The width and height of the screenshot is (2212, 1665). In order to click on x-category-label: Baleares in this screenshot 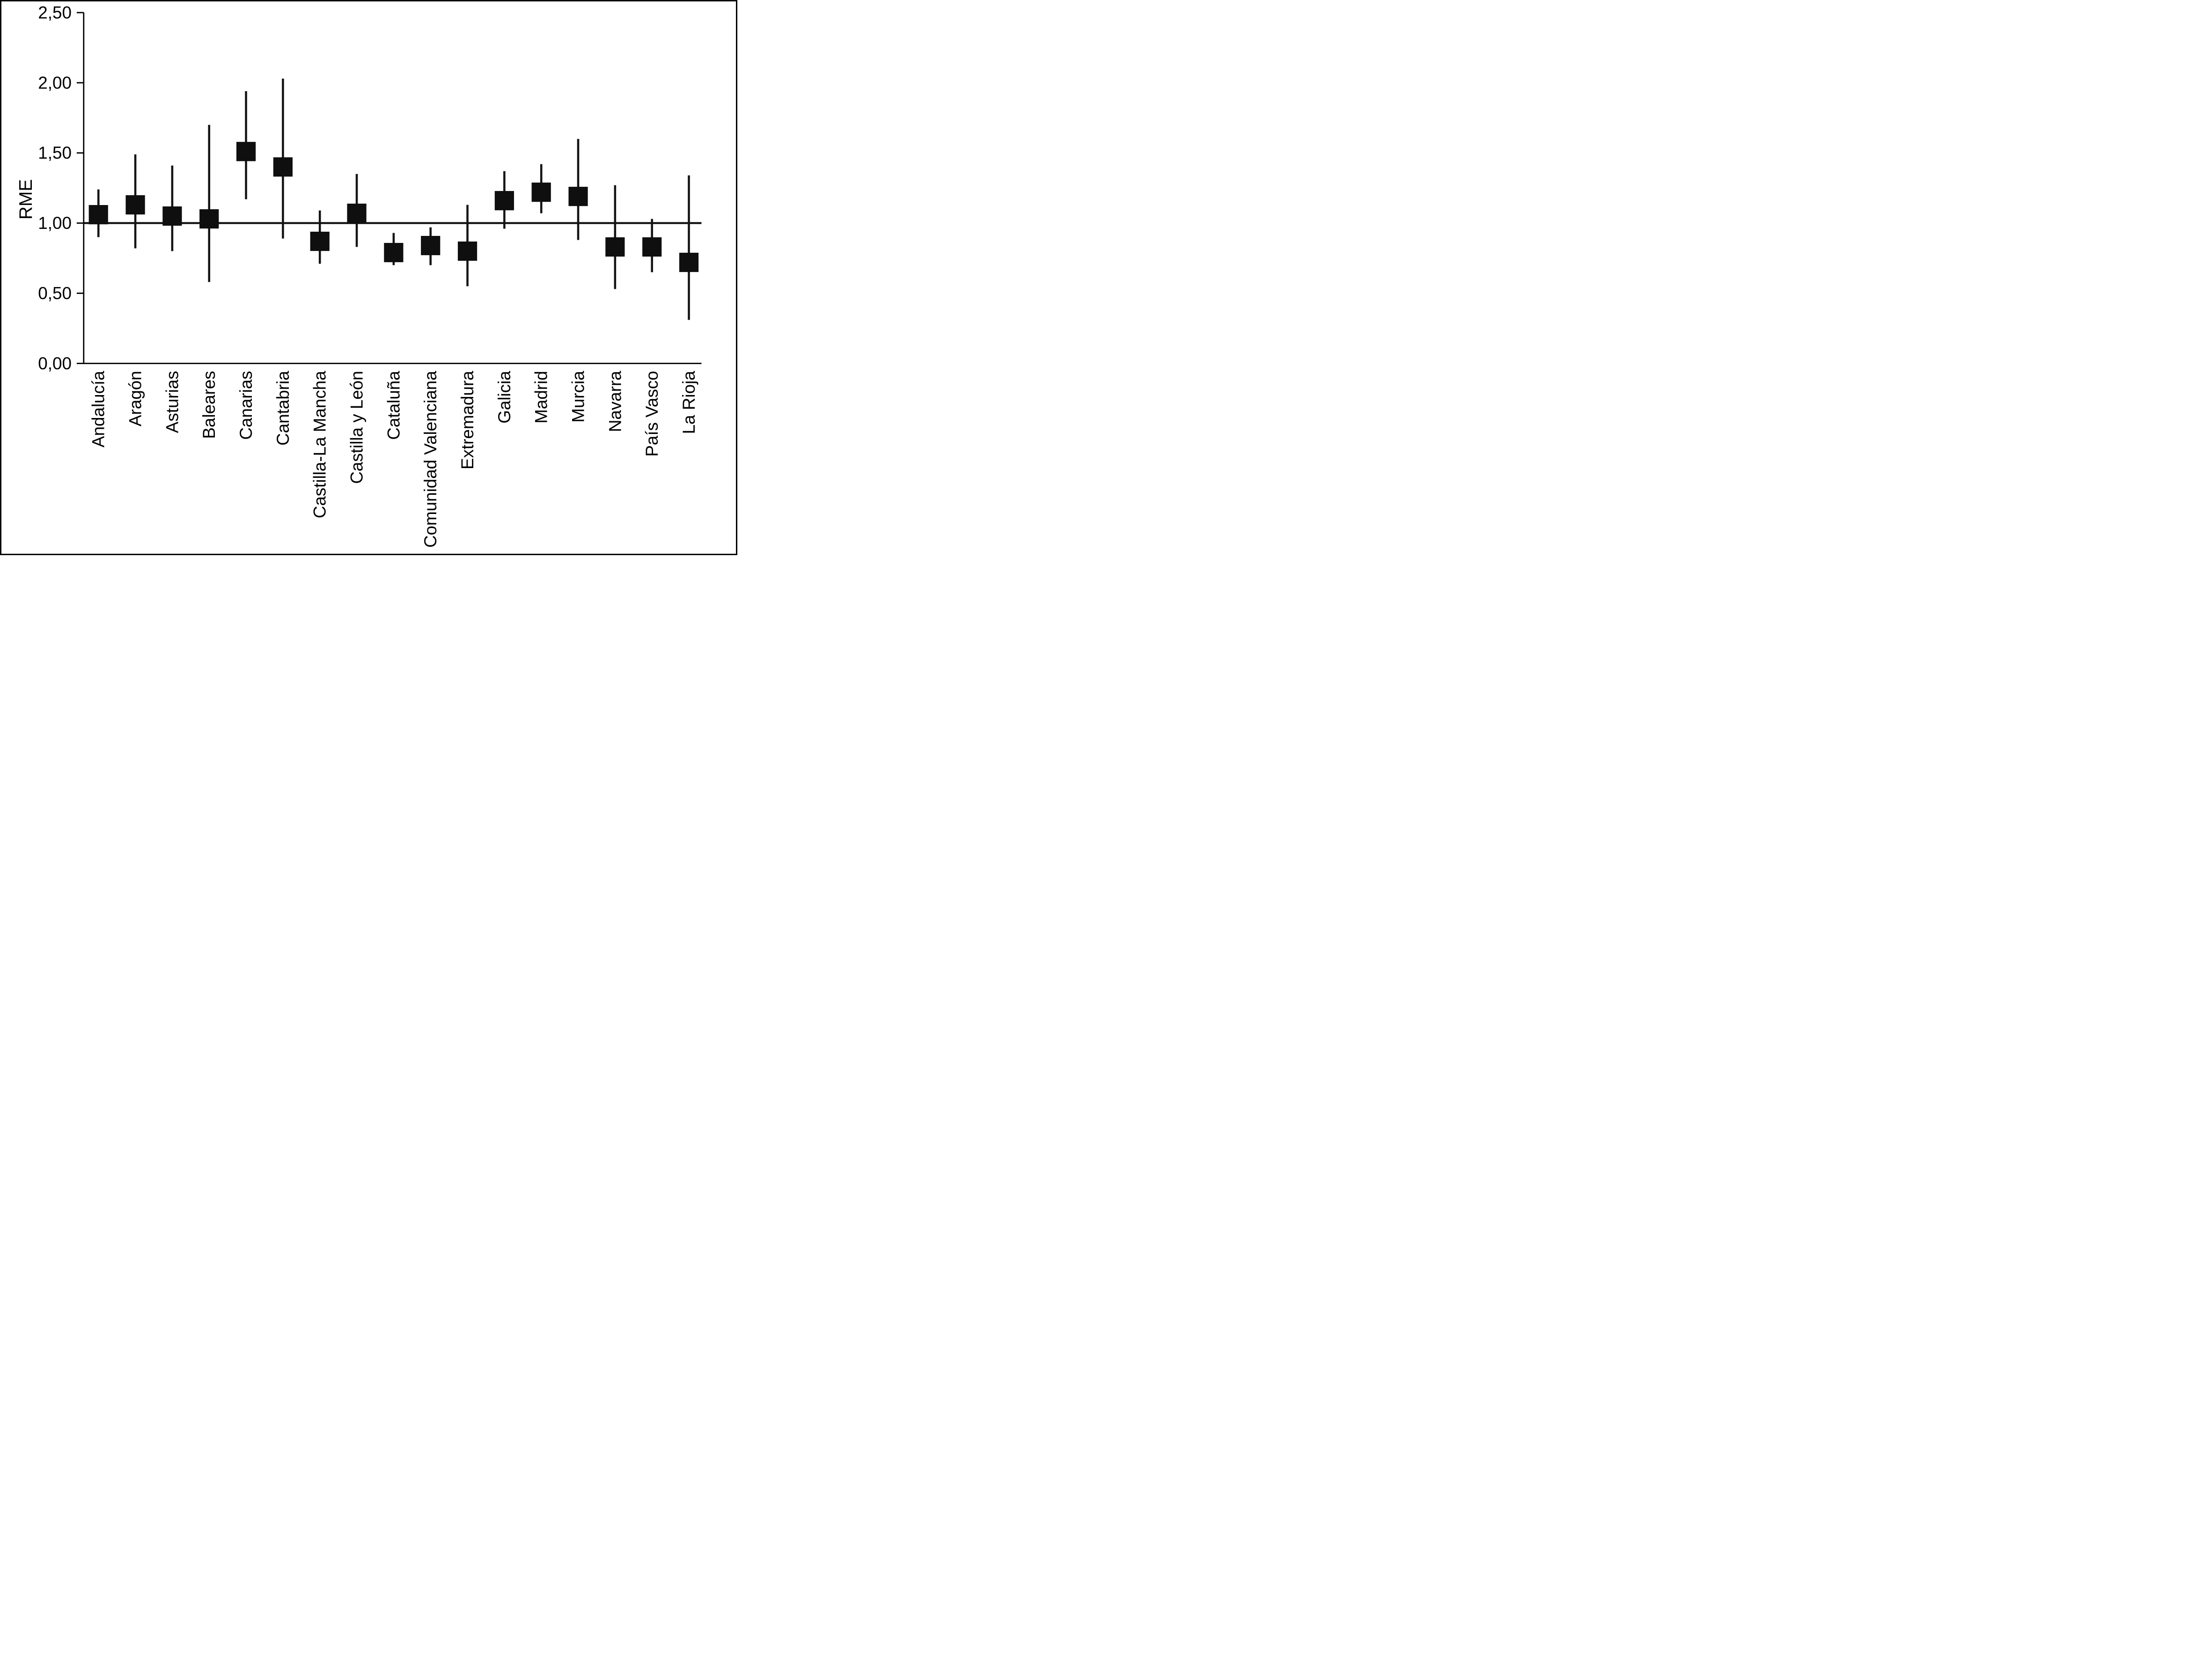, I will do `click(209, 405)`.